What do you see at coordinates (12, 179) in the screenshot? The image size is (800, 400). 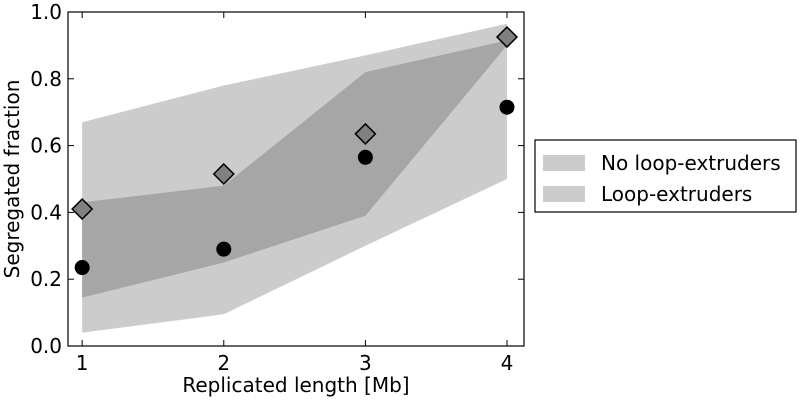 I see `y-axis-label: Segregated fraction` at bounding box center [12, 179].